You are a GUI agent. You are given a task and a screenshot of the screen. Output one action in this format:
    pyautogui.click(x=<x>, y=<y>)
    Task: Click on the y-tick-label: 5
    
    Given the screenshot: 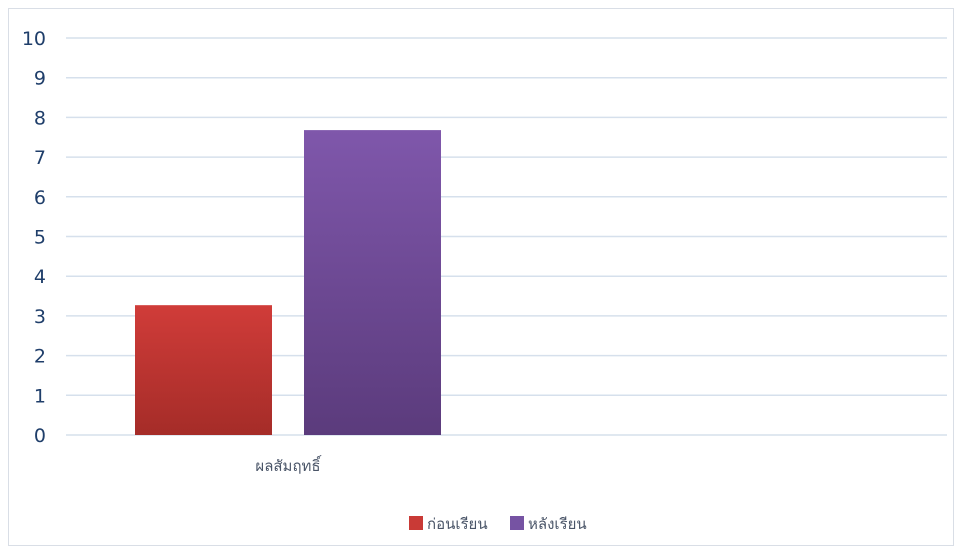 What is the action you would take?
    pyautogui.click(x=40, y=238)
    